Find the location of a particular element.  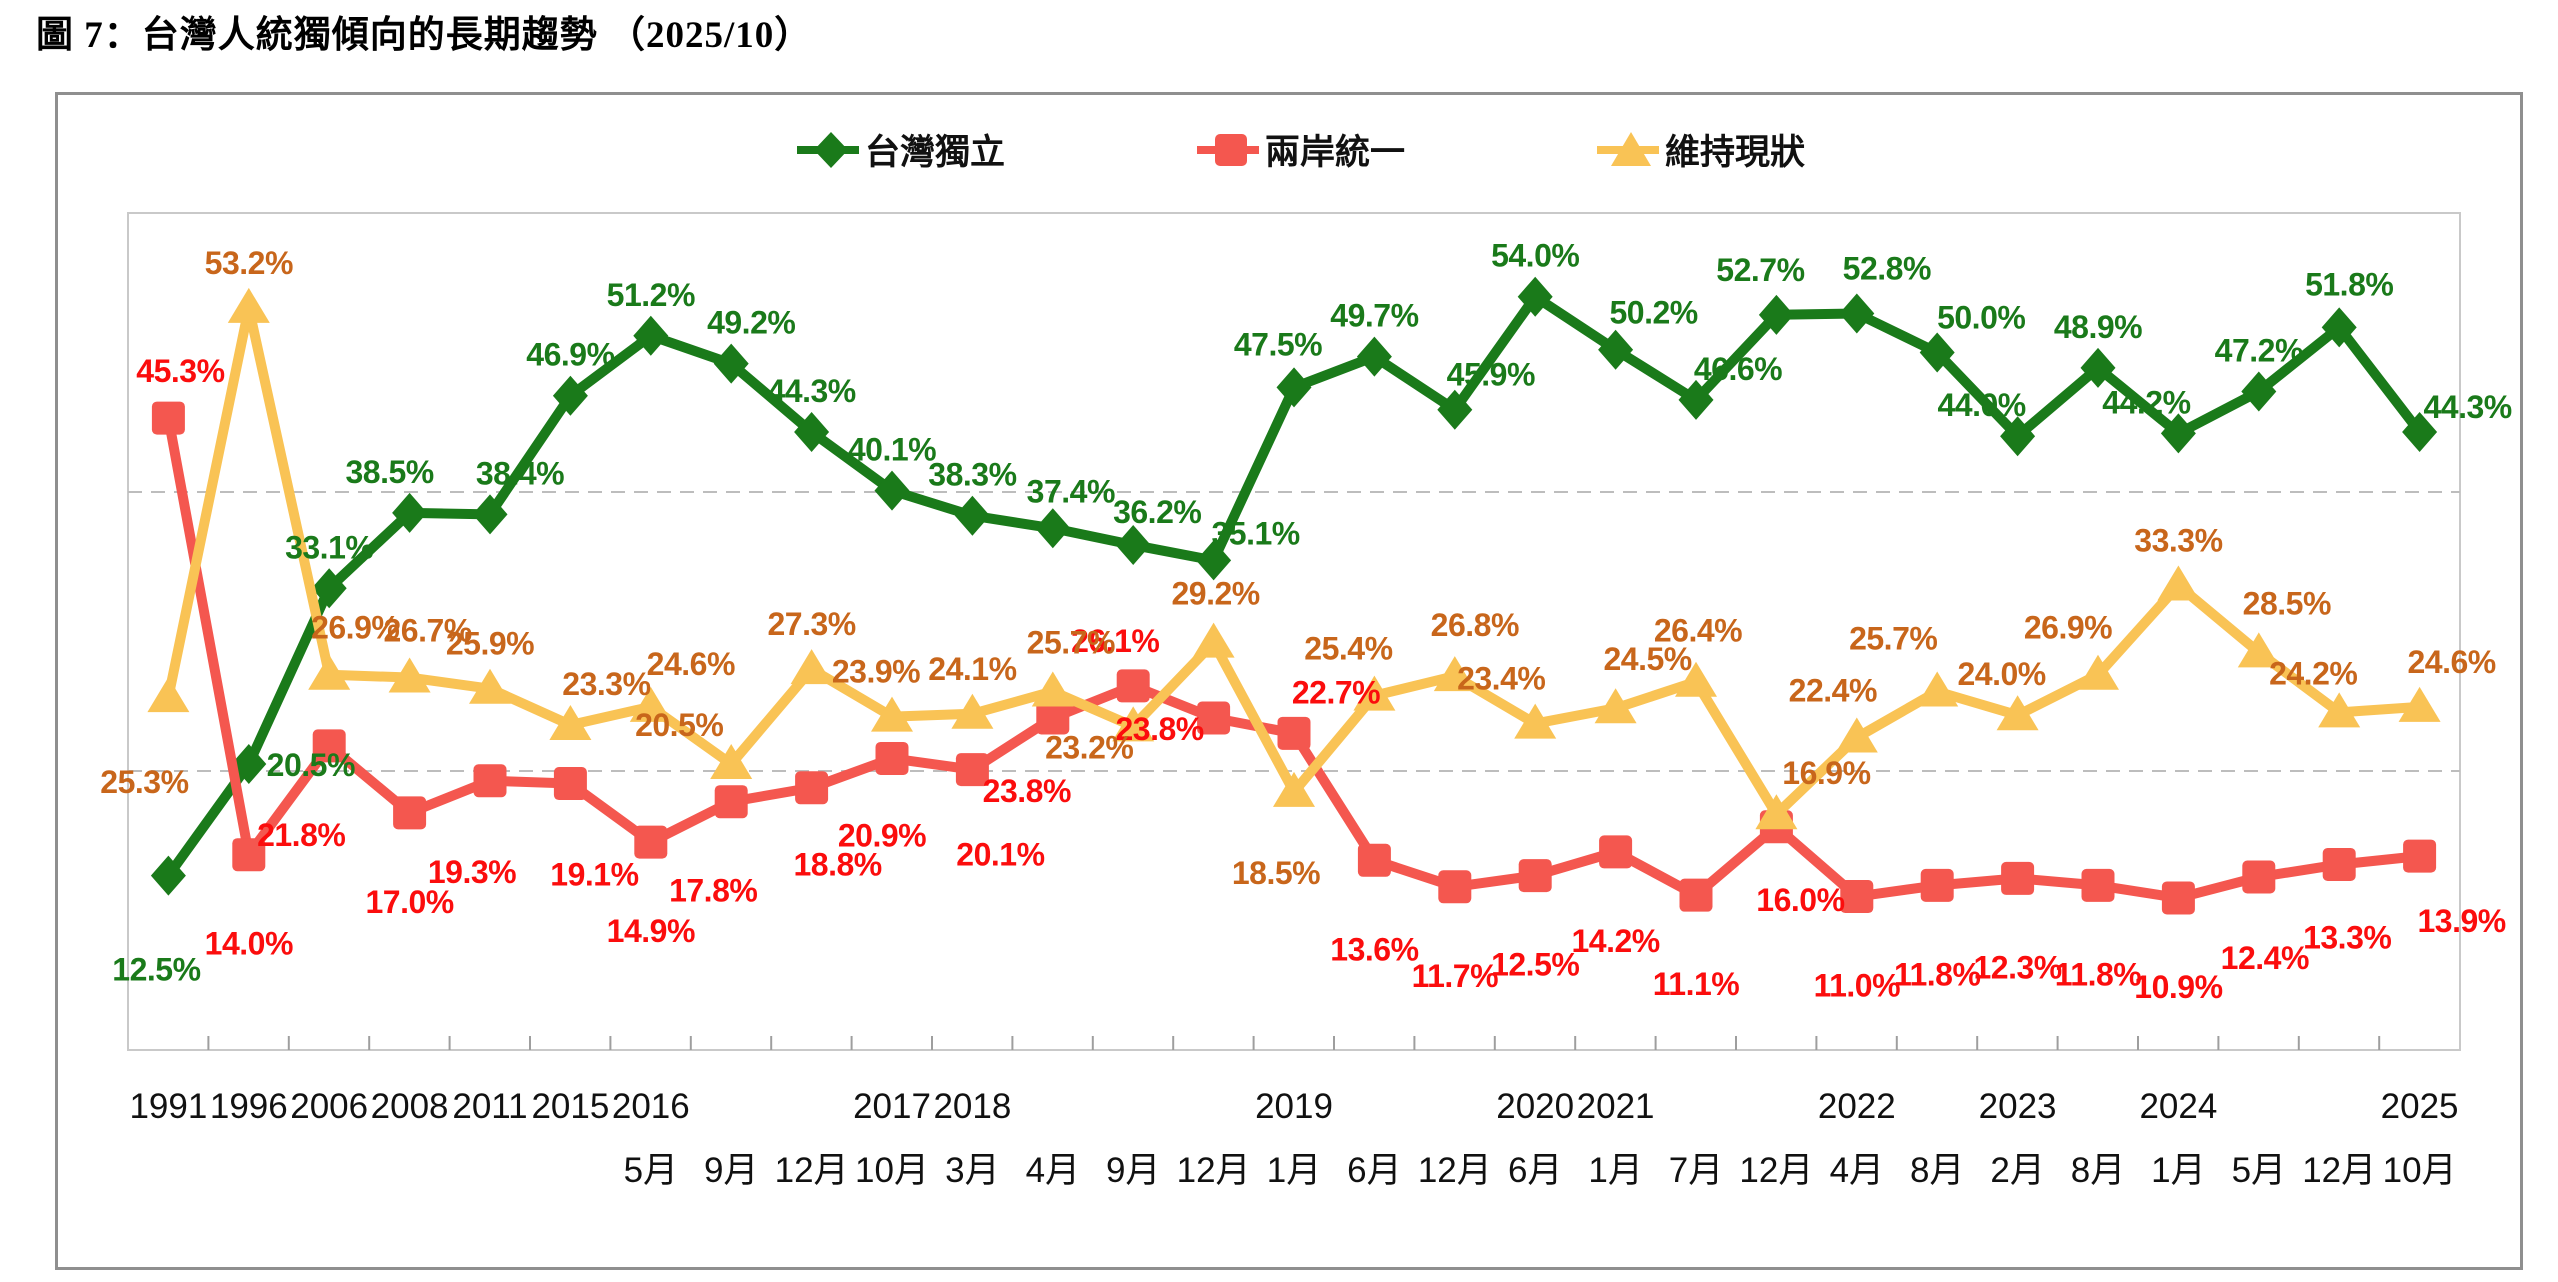

x-axis-year-label: 2011 is located at coordinates (489, 1106).